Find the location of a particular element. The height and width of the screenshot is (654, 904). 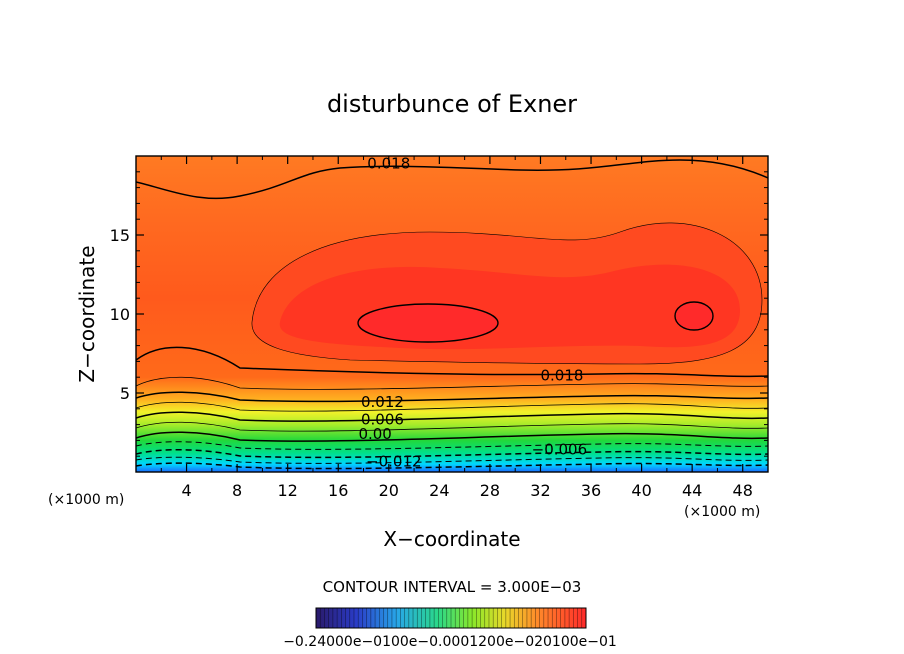

contour-line-0.015 is located at coordinates (452, 383).